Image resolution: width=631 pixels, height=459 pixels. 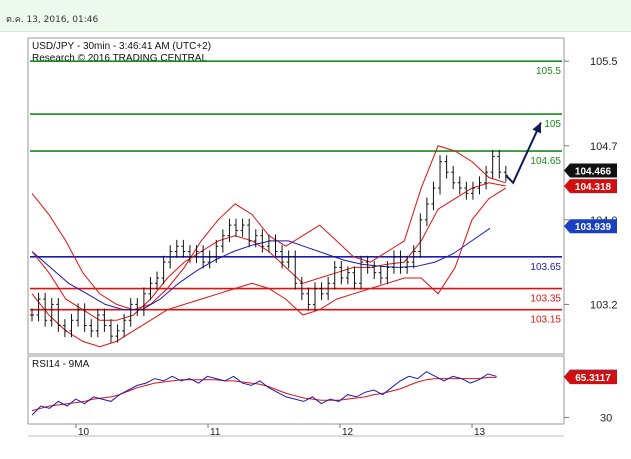 I want to click on rsi-badge-1: 65.3117, so click(x=590, y=377).